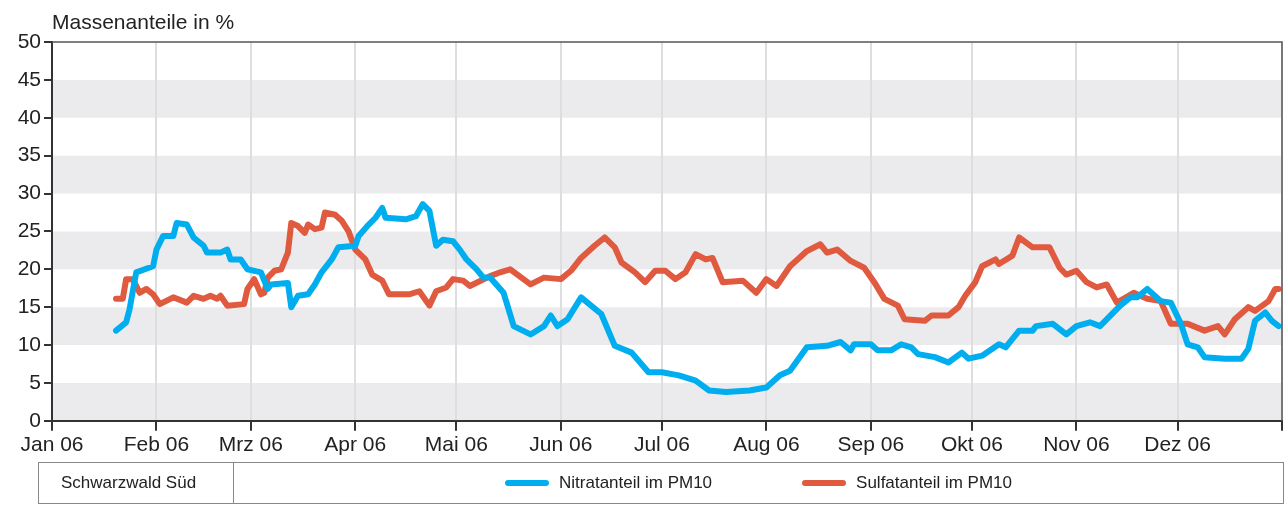 Image resolution: width=1284 pixels, height=505 pixels. What do you see at coordinates (129, 483) in the screenshot?
I see `text: Schwarzwald Süd` at bounding box center [129, 483].